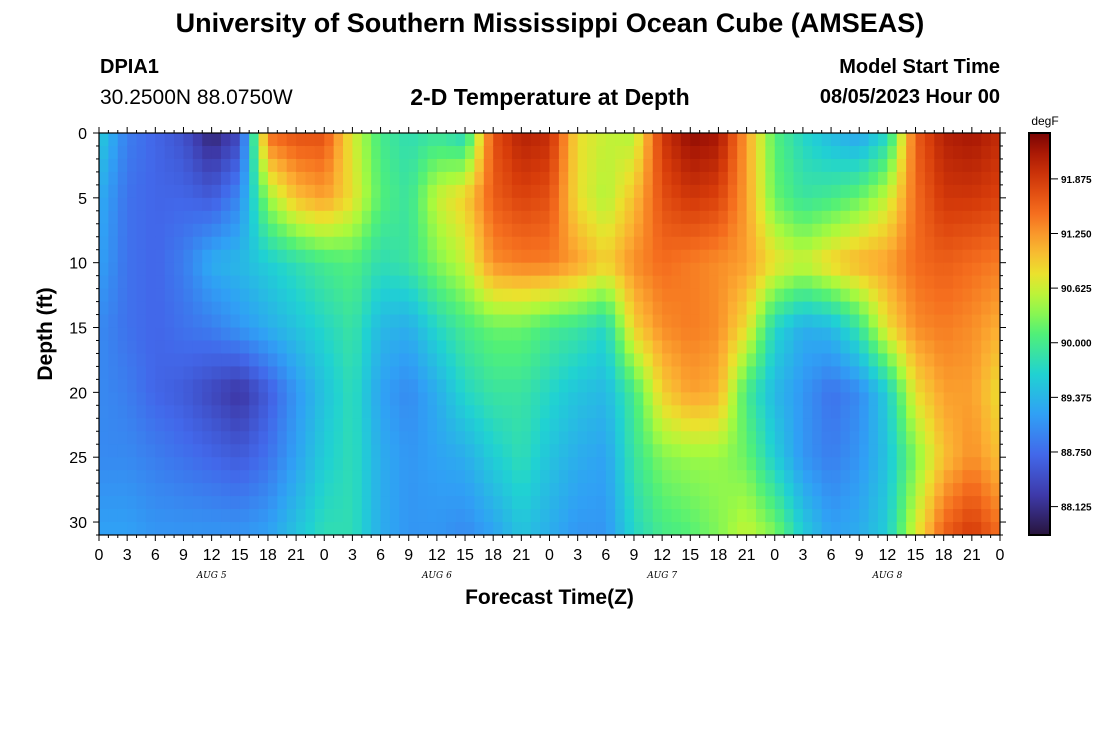  Describe the element at coordinates (155, 555) in the screenshot. I see `x-tick-label: 6` at that location.